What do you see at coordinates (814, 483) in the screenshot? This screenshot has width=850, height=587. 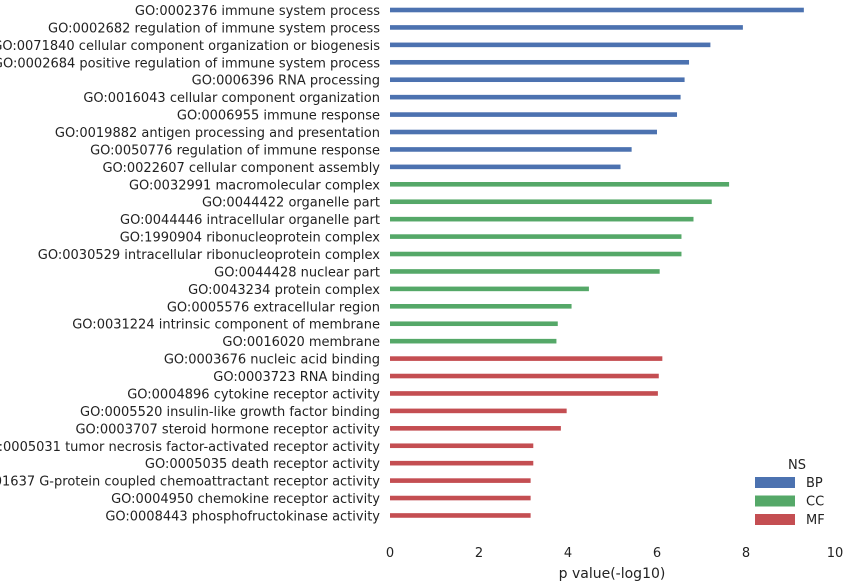 I see `legend-label-bp: BP` at bounding box center [814, 483].